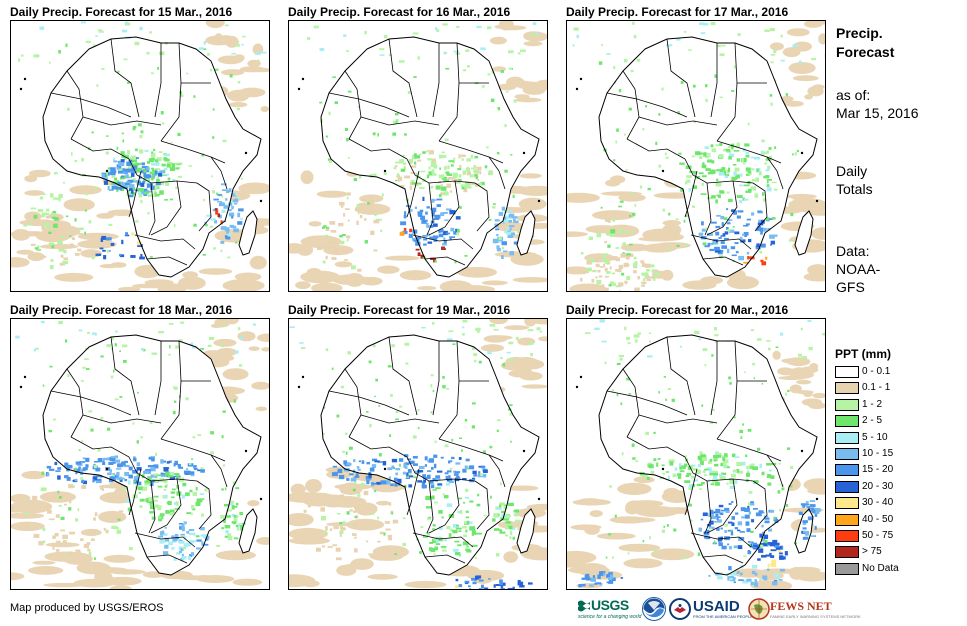 The height and width of the screenshot is (626, 967). Describe the element at coordinates (878, 470) in the screenshot. I see `legend-label: 15 - 20` at that location.